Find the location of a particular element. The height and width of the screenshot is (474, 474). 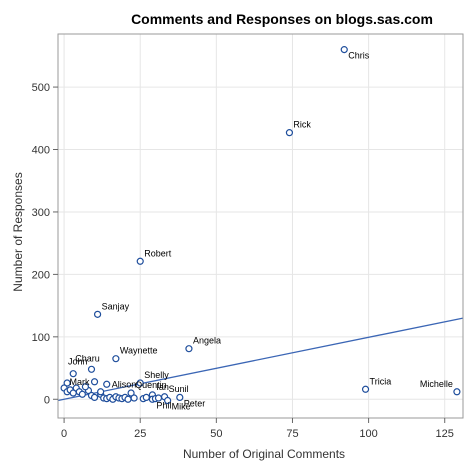

point-label: Rick is located at coordinates (302, 125).